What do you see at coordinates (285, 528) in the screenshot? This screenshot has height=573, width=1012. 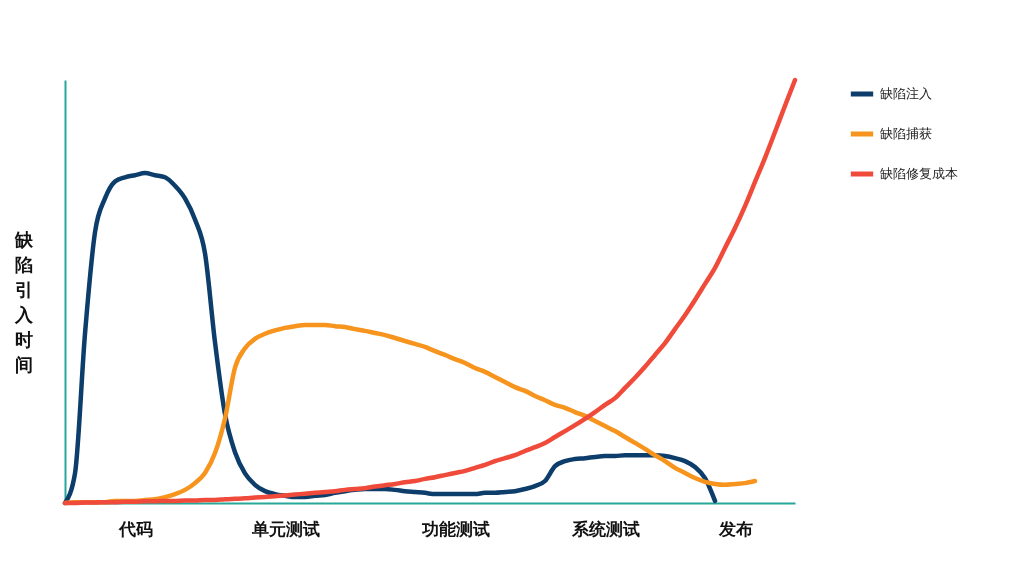 I see `x-tick-label: 单元测试` at bounding box center [285, 528].